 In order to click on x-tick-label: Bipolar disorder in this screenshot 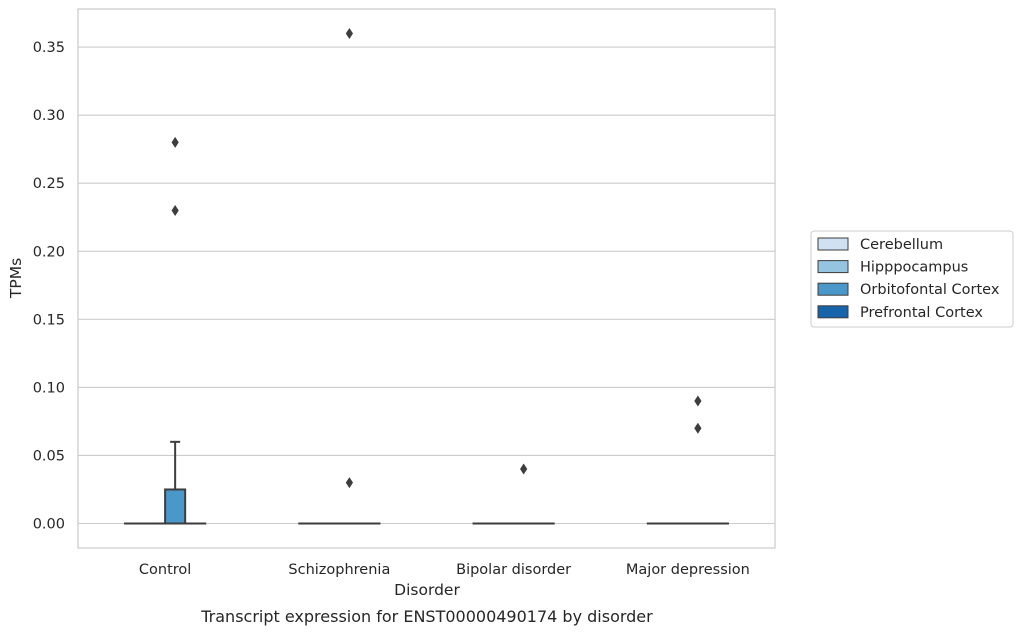, I will do `click(513, 570)`.